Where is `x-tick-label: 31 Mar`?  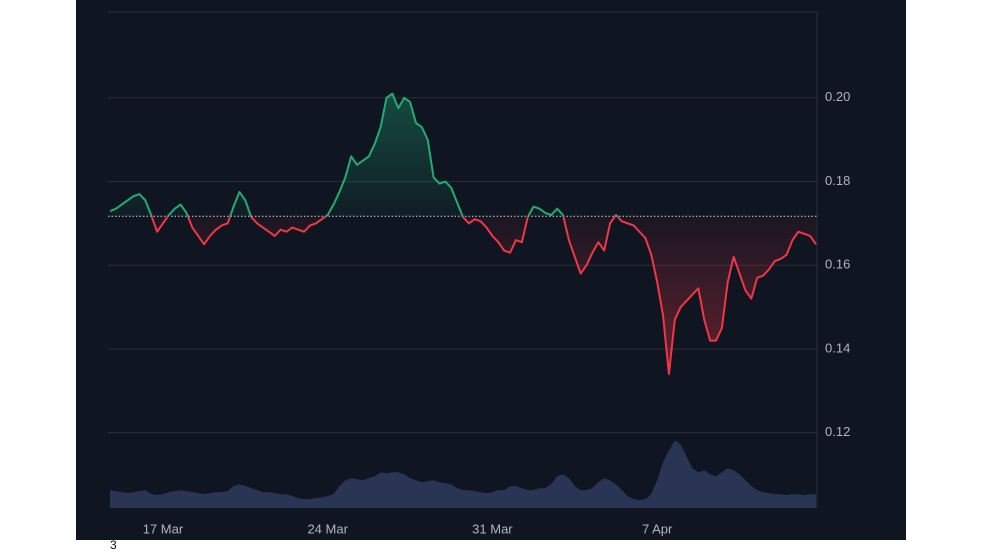 x-tick-label: 31 Mar is located at coordinates (492, 528).